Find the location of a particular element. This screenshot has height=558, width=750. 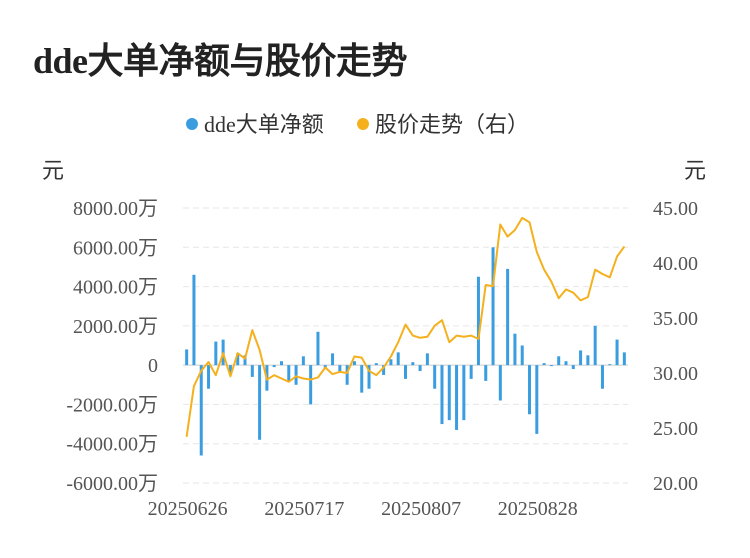

left-tick-label: 4000.00万 is located at coordinates (115, 288).